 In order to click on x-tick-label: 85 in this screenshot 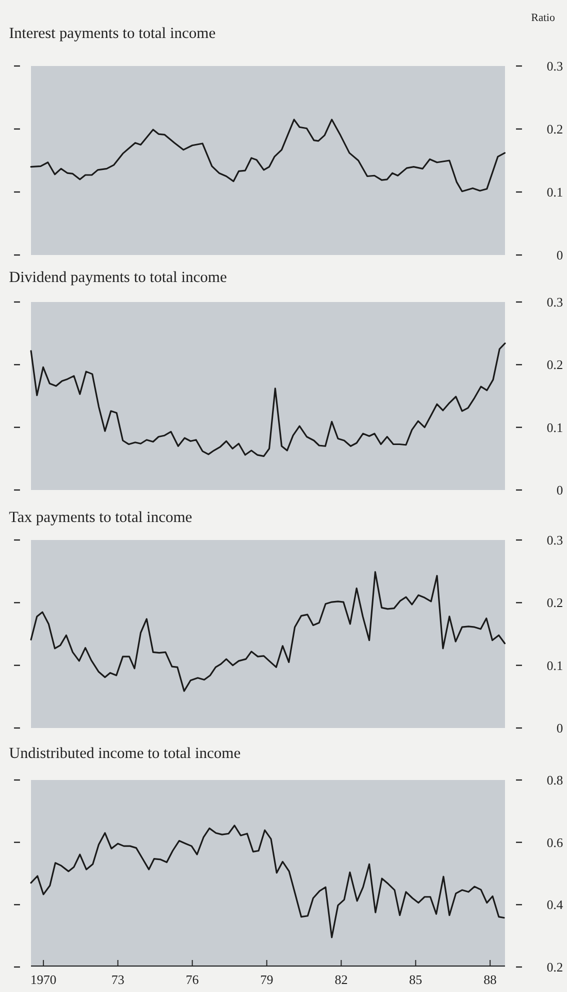, I will do `click(415, 979)`.